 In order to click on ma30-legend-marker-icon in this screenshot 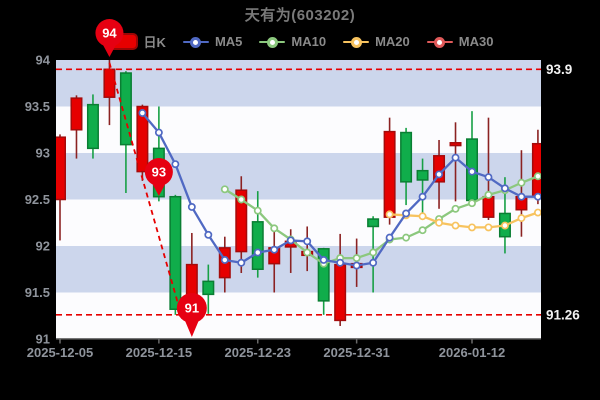, I will do `click(439, 41)`.